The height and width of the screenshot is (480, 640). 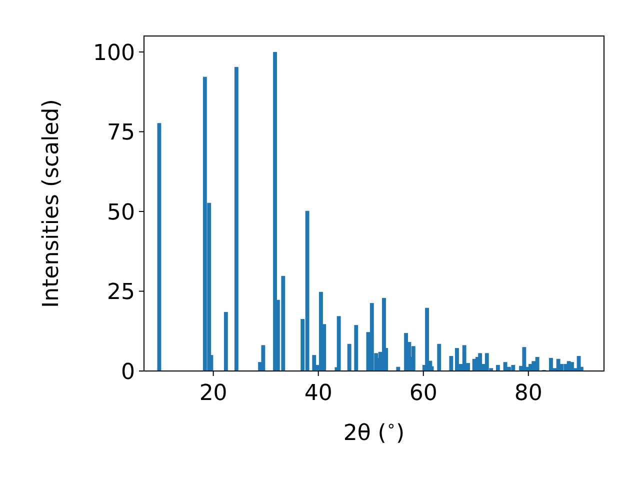 What do you see at coordinates (423, 393) in the screenshot?
I see `x-tick-label: 60` at bounding box center [423, 393].